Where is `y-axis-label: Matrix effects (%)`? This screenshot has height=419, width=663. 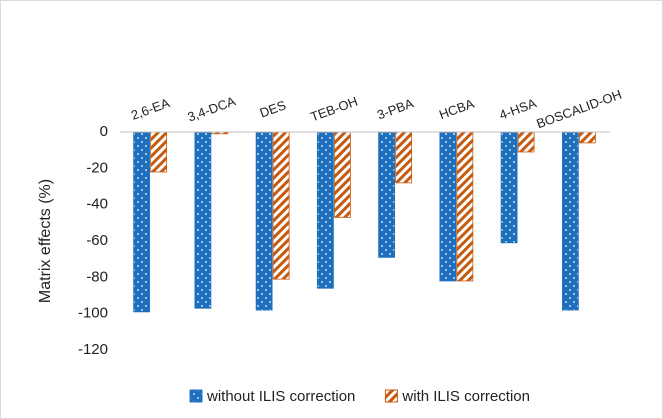
y-axis-label: Matrix effects (%) is located at coordinates (45, 241).